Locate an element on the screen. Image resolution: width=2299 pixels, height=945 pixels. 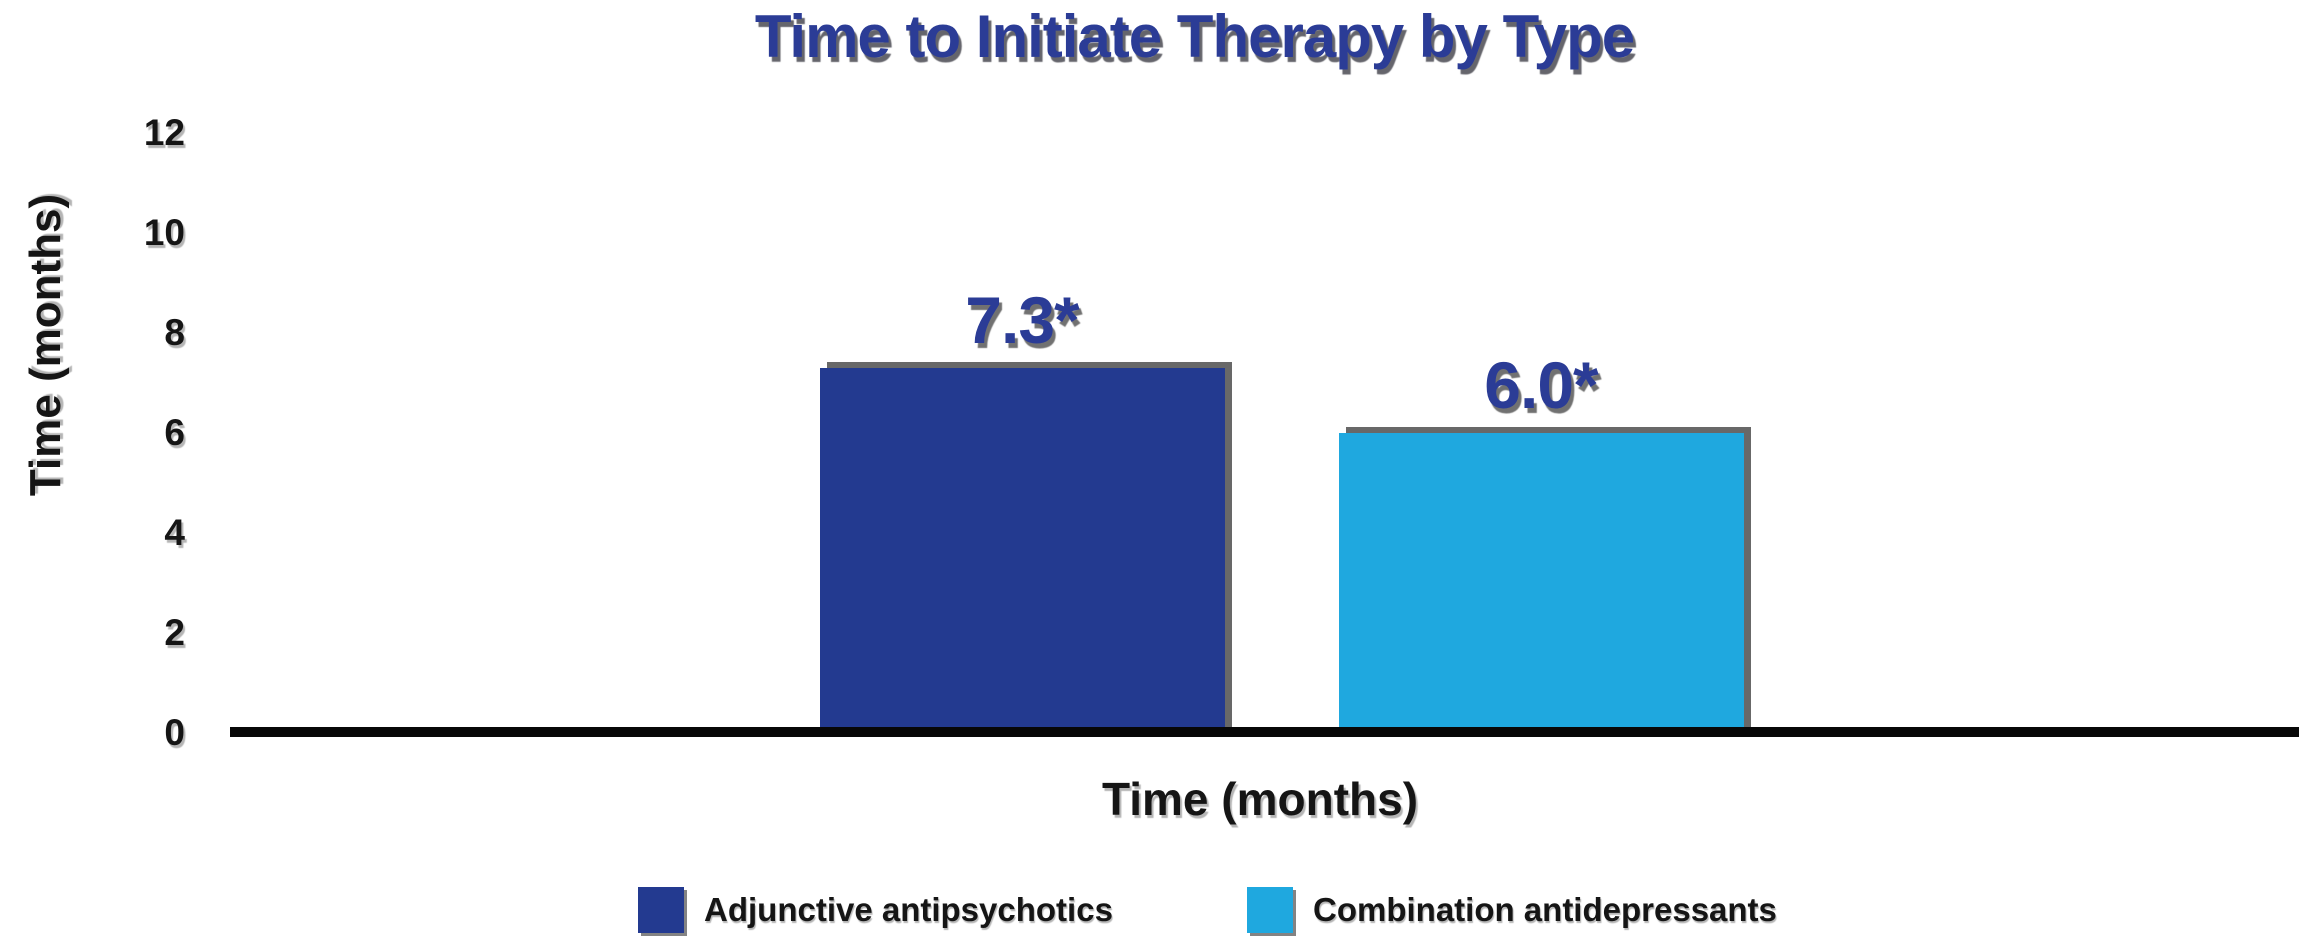
legend-item: Adjunctive antipsychotics is located at coordinates (875, 910).